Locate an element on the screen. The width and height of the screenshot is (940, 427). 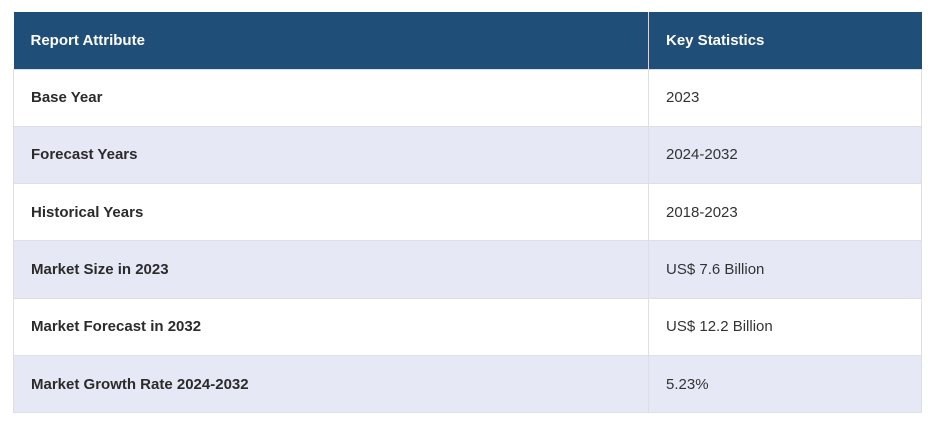
row-attribute: Forecast Years is located at coordinates (331, 154).